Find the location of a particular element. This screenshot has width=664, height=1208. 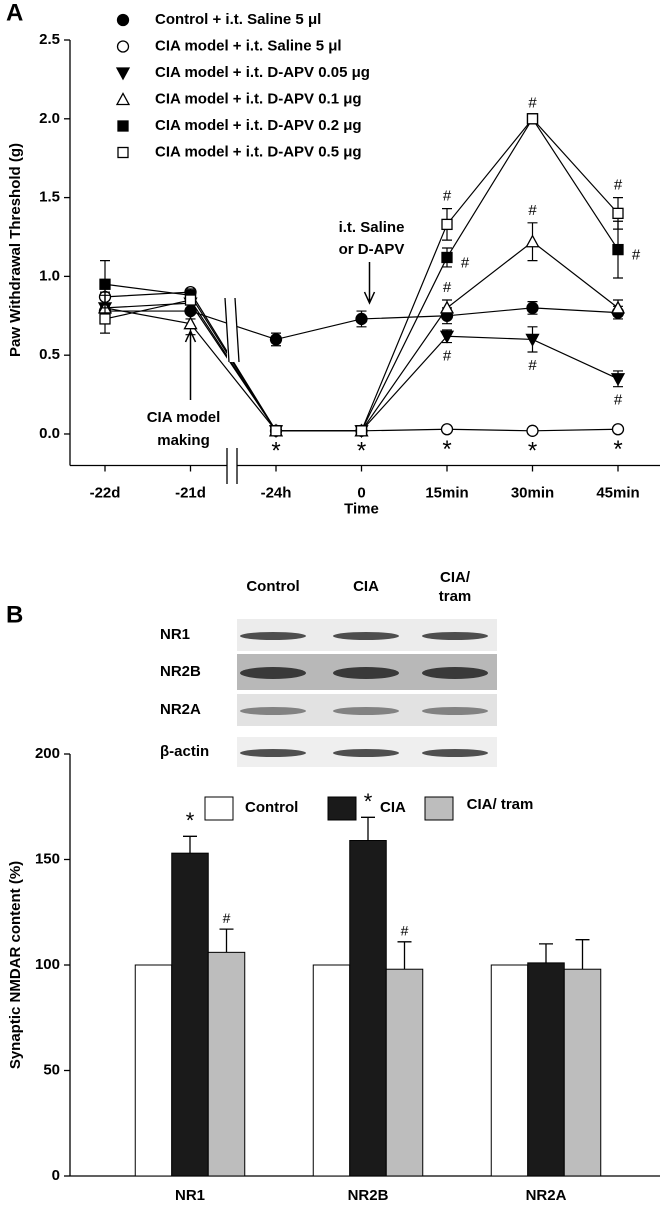

legend-swatch is located at coordinates (439, 808).